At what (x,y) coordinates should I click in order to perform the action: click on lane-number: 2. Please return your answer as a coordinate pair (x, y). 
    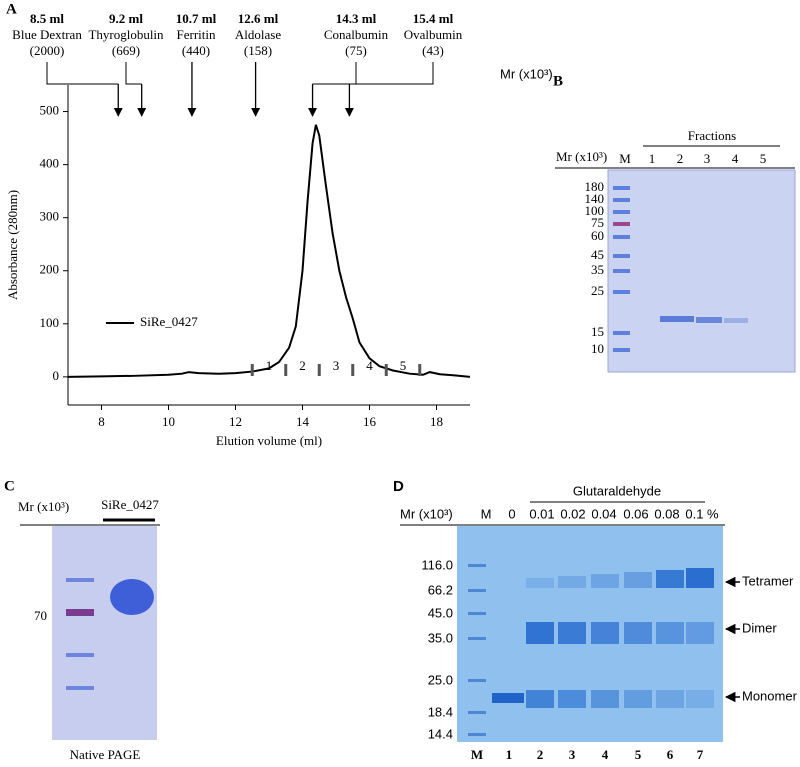
    Looking at the image, I should click on (540, 754).